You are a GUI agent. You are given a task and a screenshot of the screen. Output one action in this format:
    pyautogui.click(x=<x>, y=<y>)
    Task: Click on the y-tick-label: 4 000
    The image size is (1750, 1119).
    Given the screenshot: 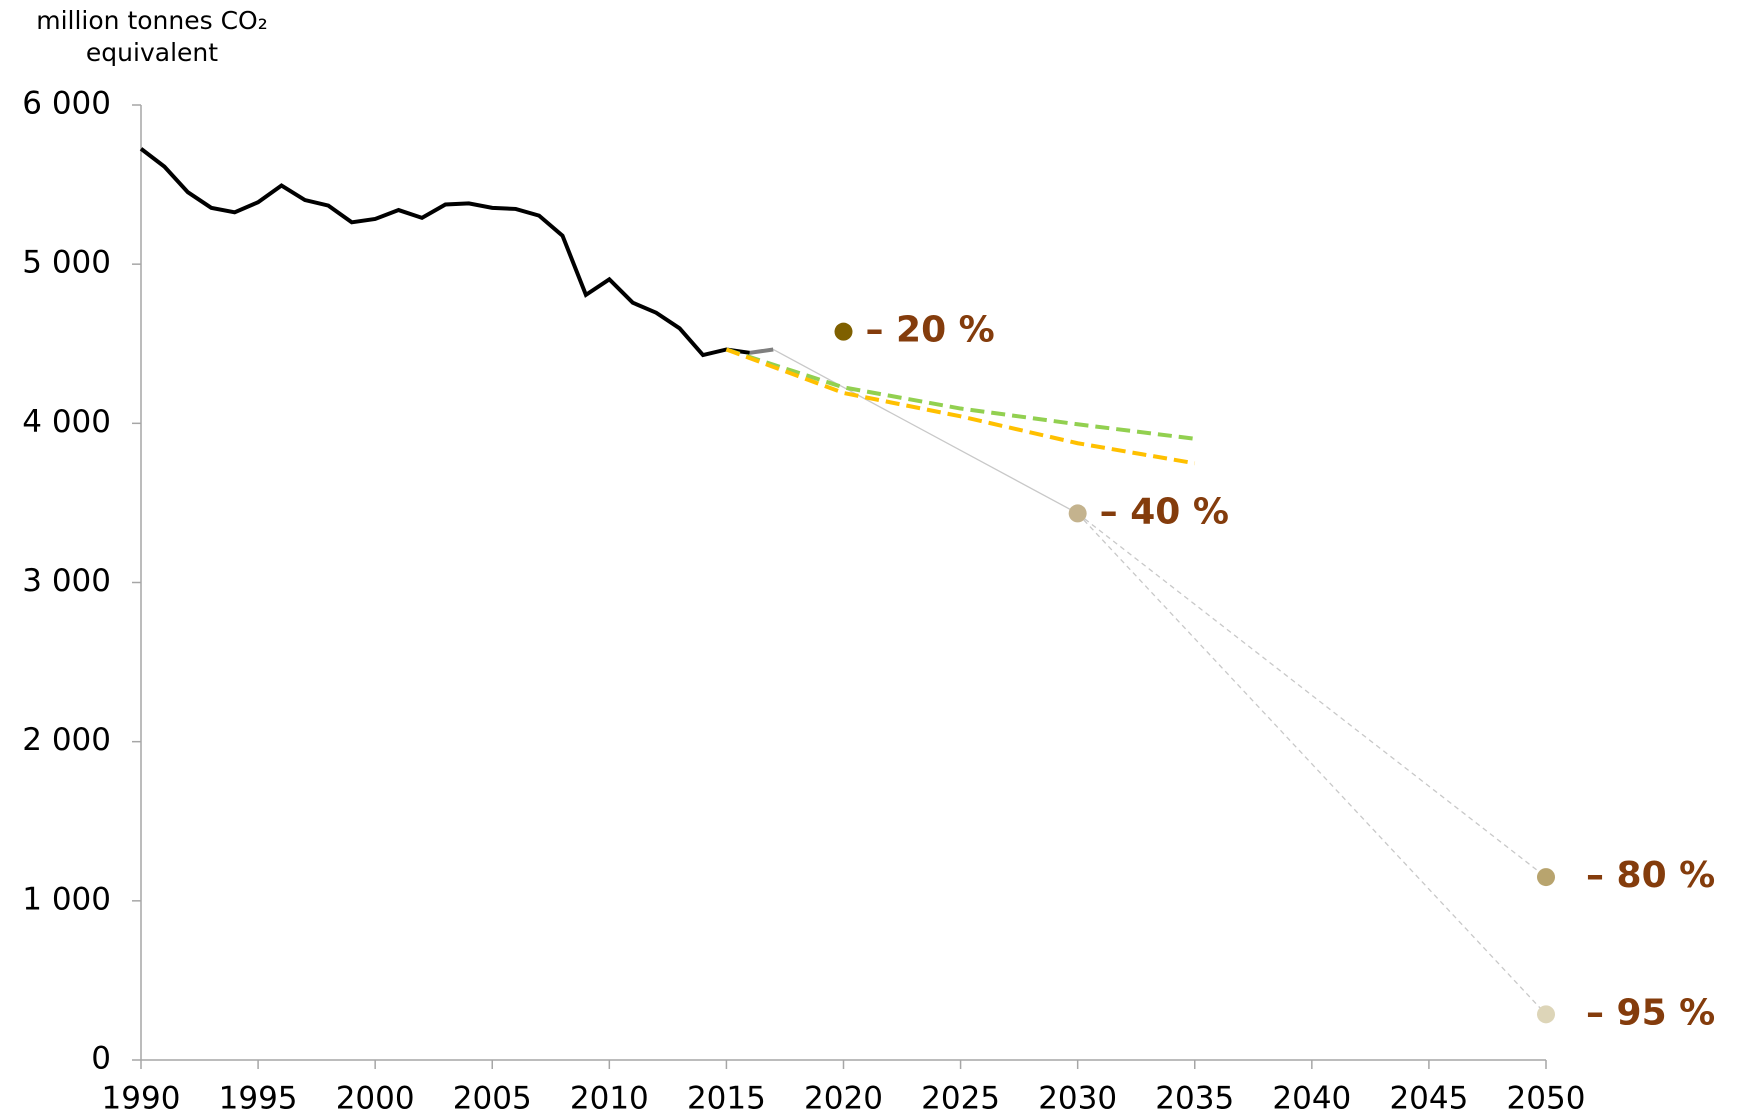 What is the action you would take?
    pyautogui.click(x=66, y=422)
    